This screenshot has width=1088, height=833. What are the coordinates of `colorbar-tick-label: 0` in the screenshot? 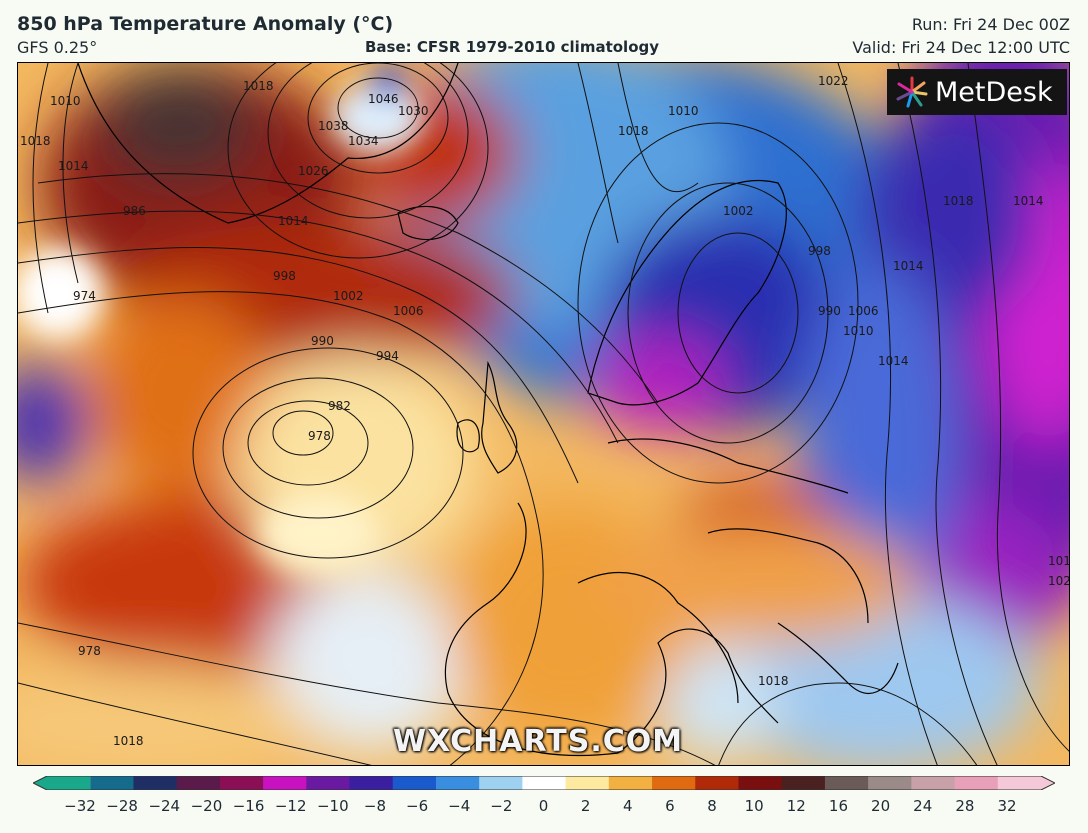 It's located at (543, 806).